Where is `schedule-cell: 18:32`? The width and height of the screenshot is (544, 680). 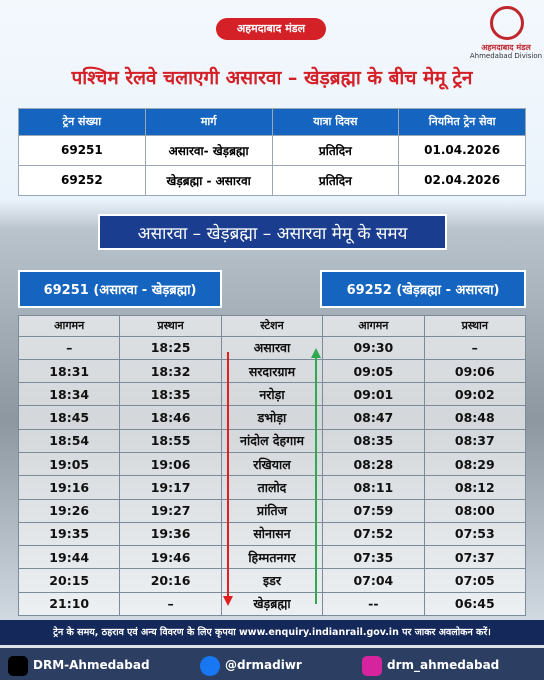 schedule-cell: 18:32 is located at coordinates (170, 371).